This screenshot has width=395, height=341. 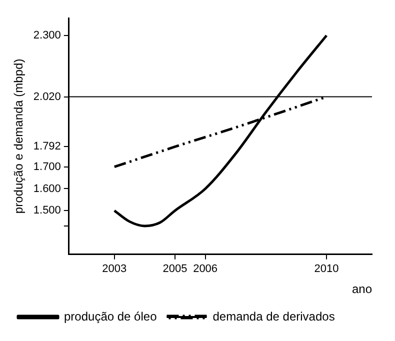 I want to click on x-tick-label: 2005, so click(x=175, y=269).